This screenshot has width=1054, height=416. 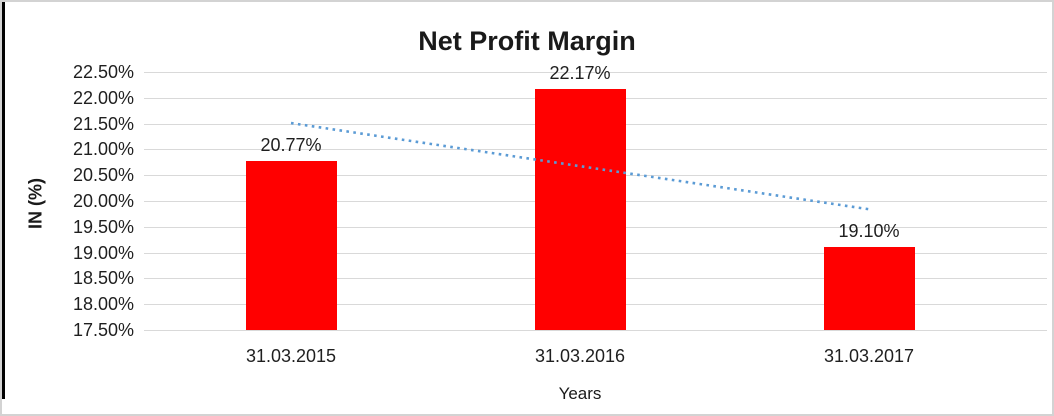 What do you see at coordinates (869, 231) in the screenshot?
I see `bar-value-label: 19.10%` at bounding box center [869, 231].